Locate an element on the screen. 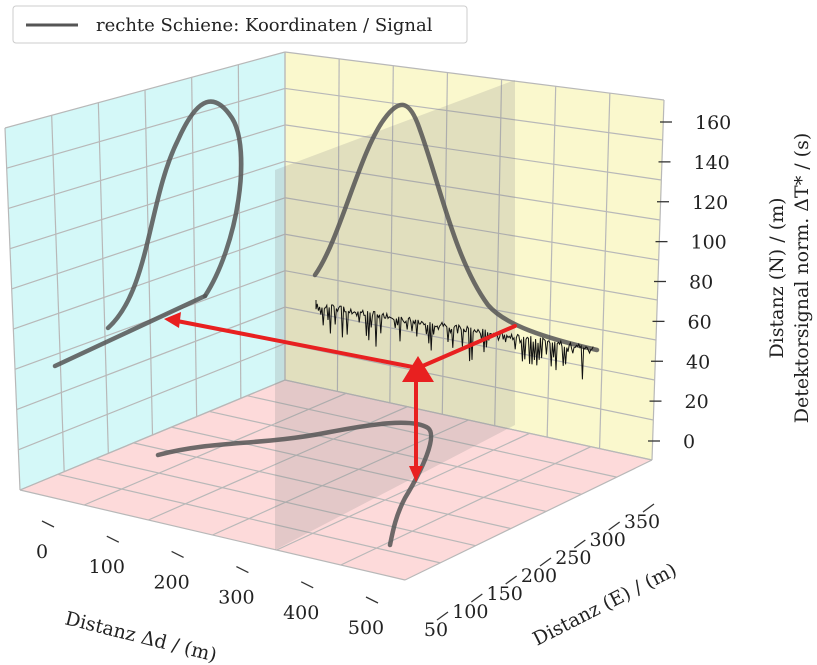 The width and height of the screenshot is (817, 665). left-curve-lower is located at coordinates (130, 331).